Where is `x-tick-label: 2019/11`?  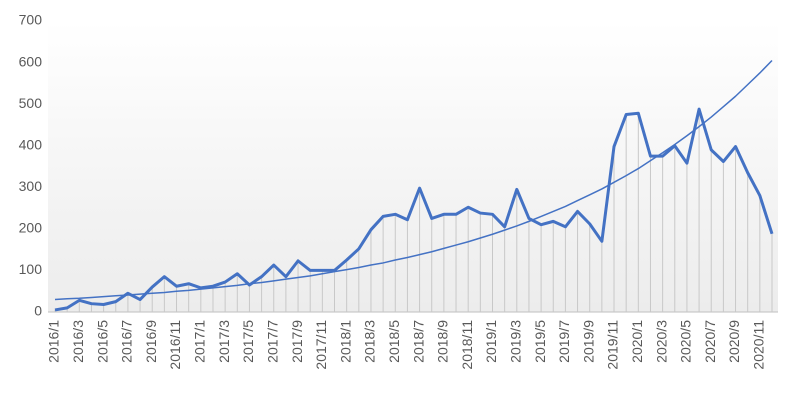
x-tick-label: 2019/11 is located at coordinates (613, 345).